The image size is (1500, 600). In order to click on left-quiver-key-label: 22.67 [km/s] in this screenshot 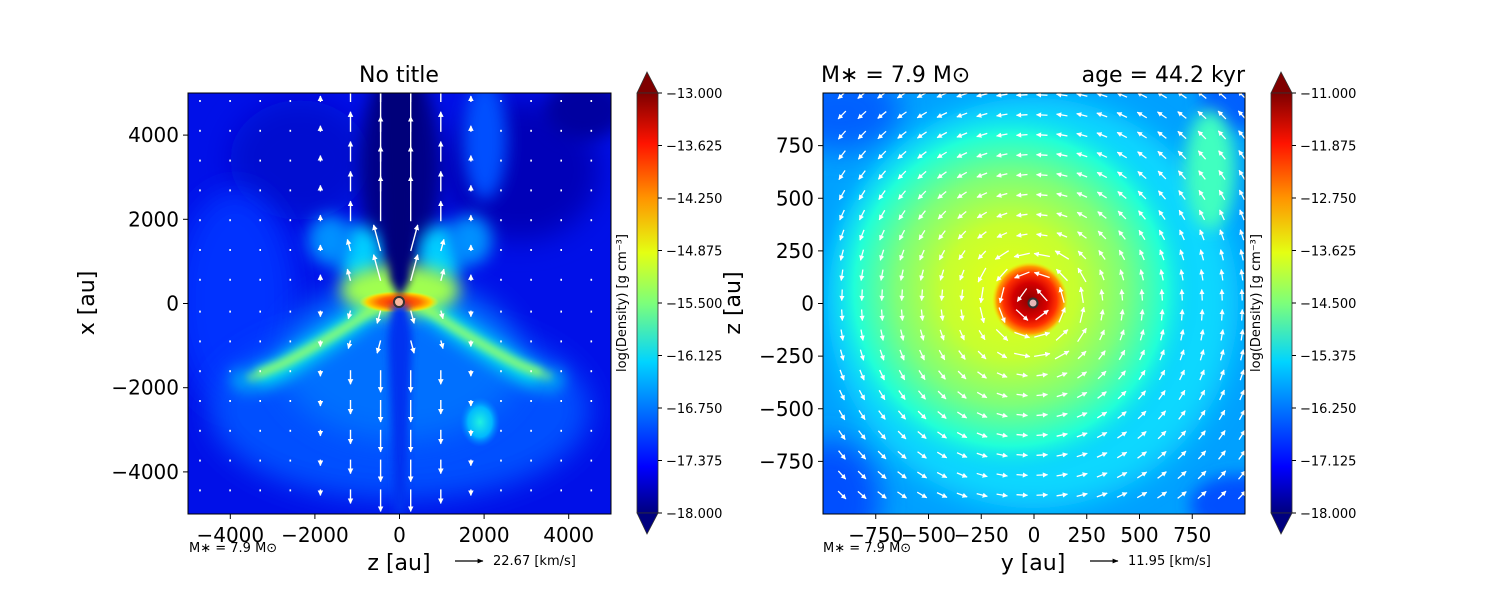, I will do `click(534, 561)`.